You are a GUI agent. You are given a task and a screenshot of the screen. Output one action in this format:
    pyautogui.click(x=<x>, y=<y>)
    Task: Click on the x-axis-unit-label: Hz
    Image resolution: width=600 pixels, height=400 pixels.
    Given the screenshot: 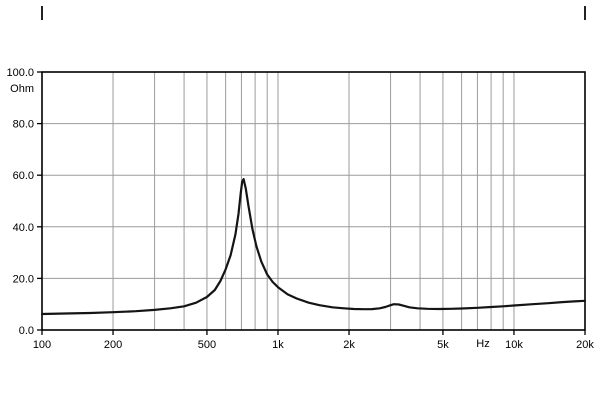 What is the action you would take?
    pyautogui.click(x=483, y=344)
    